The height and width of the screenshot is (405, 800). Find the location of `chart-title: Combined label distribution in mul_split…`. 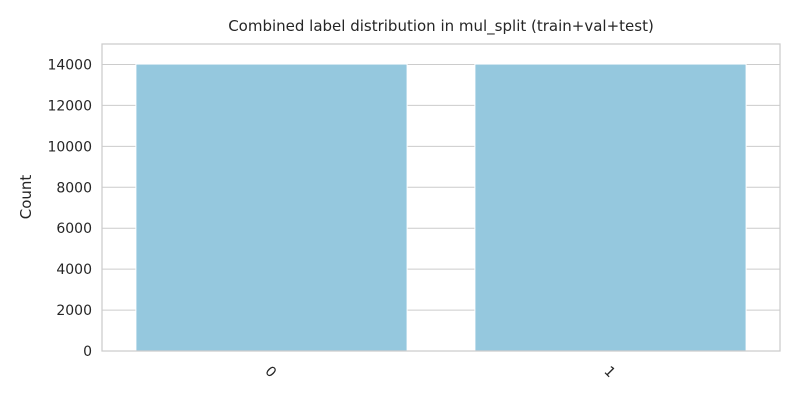

chart-title: Combined label distribution in mul_split… is located at coordinates (441, 26).